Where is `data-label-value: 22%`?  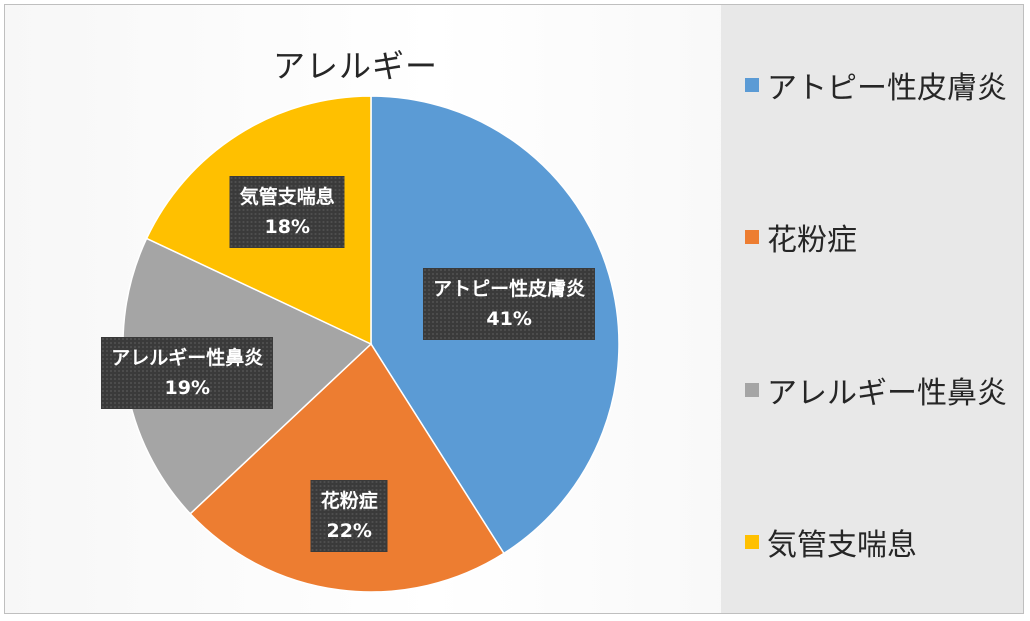 data-label-value: 22% is located at coordinates (349, 531).